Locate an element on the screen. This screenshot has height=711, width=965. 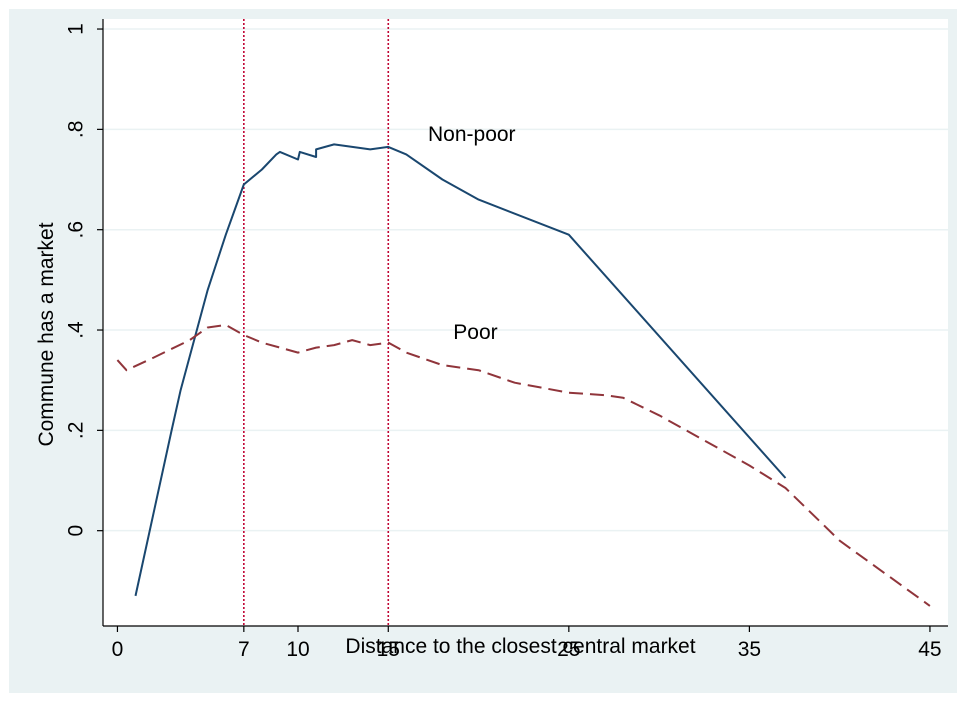
y-tick-label: .6 is located at coordinates (76, 230).